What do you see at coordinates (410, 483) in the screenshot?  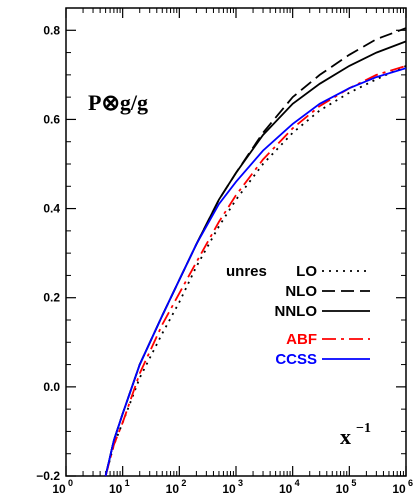 I see `x-tick-exponent: 6` at bounding box center [410, 483].